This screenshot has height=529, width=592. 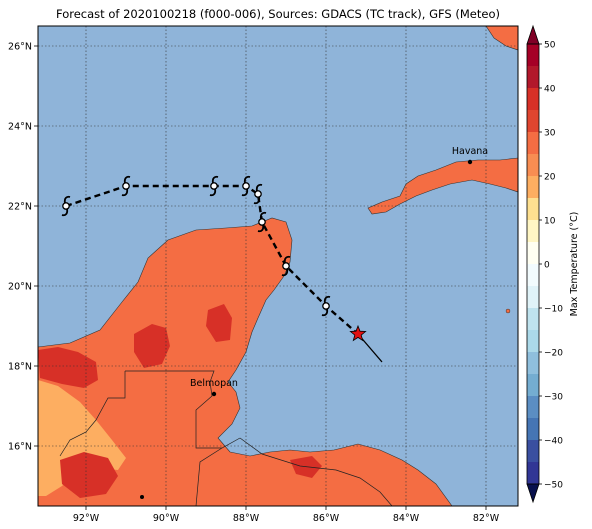 I want to click on lon-tick-label: 88°W, so click(x=246, y=518).